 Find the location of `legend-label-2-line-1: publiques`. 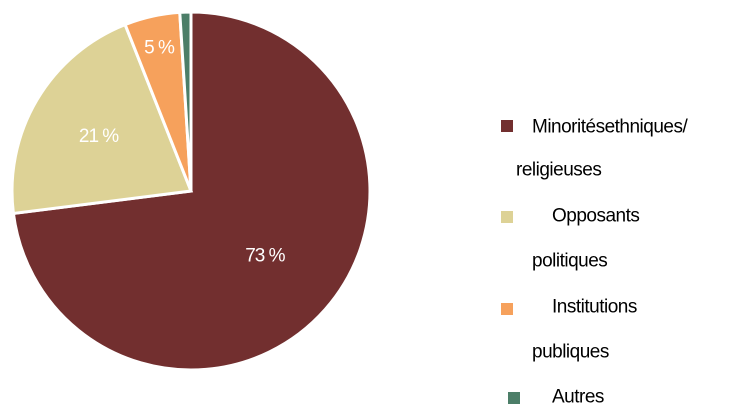

legend-label-2-line-1: publiques is located at coordinates (570, 352).